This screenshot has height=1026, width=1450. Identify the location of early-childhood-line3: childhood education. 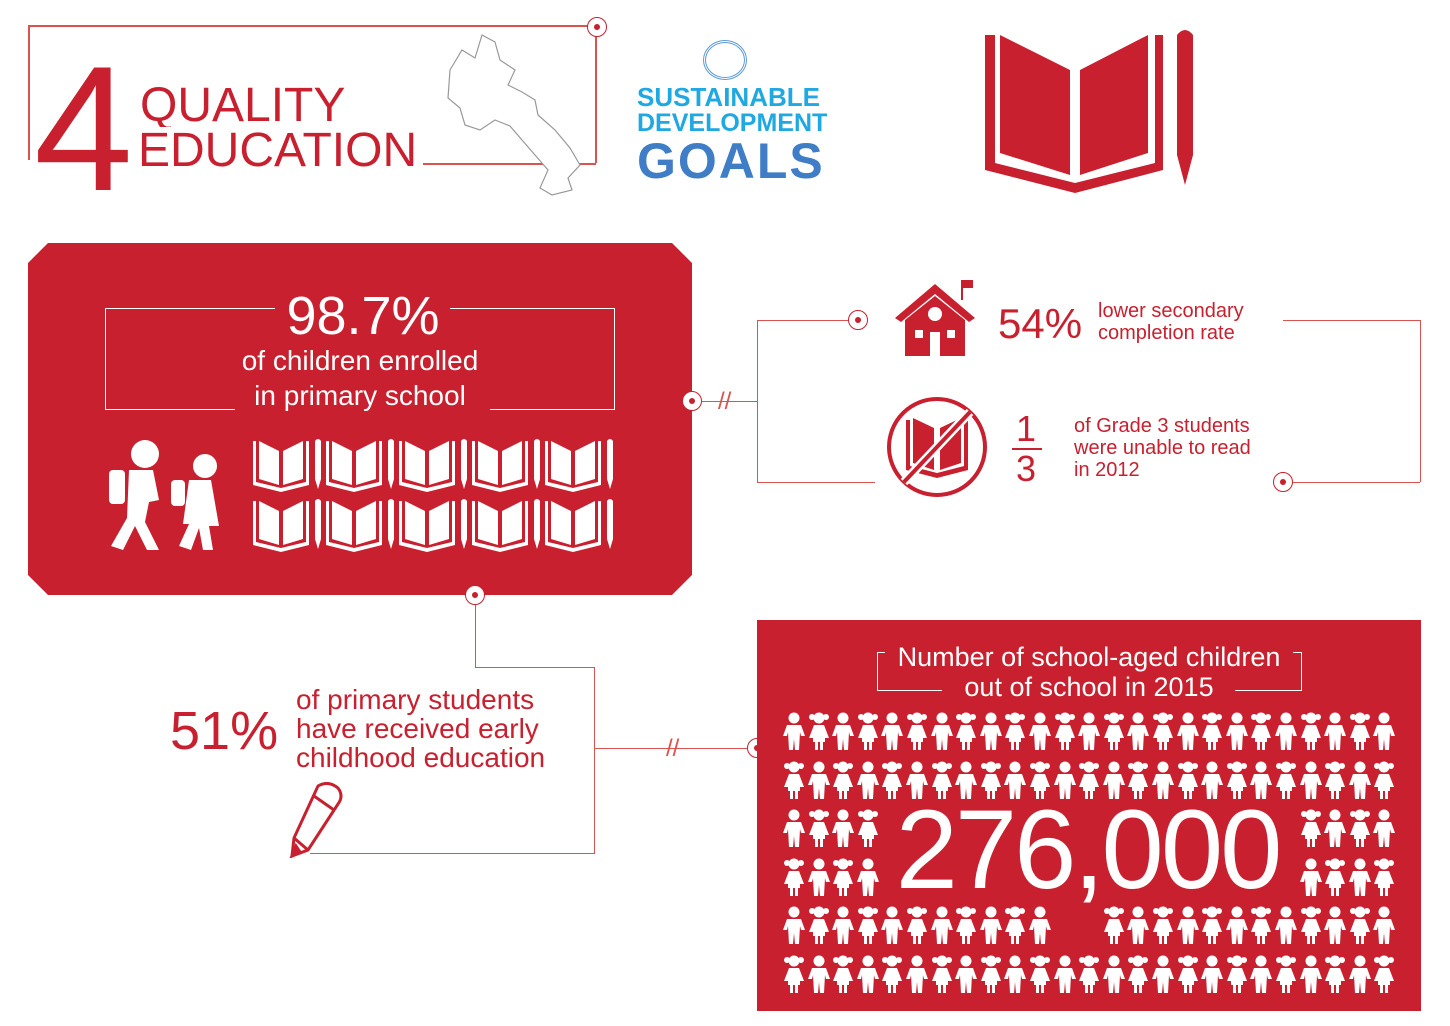
(421, 757).